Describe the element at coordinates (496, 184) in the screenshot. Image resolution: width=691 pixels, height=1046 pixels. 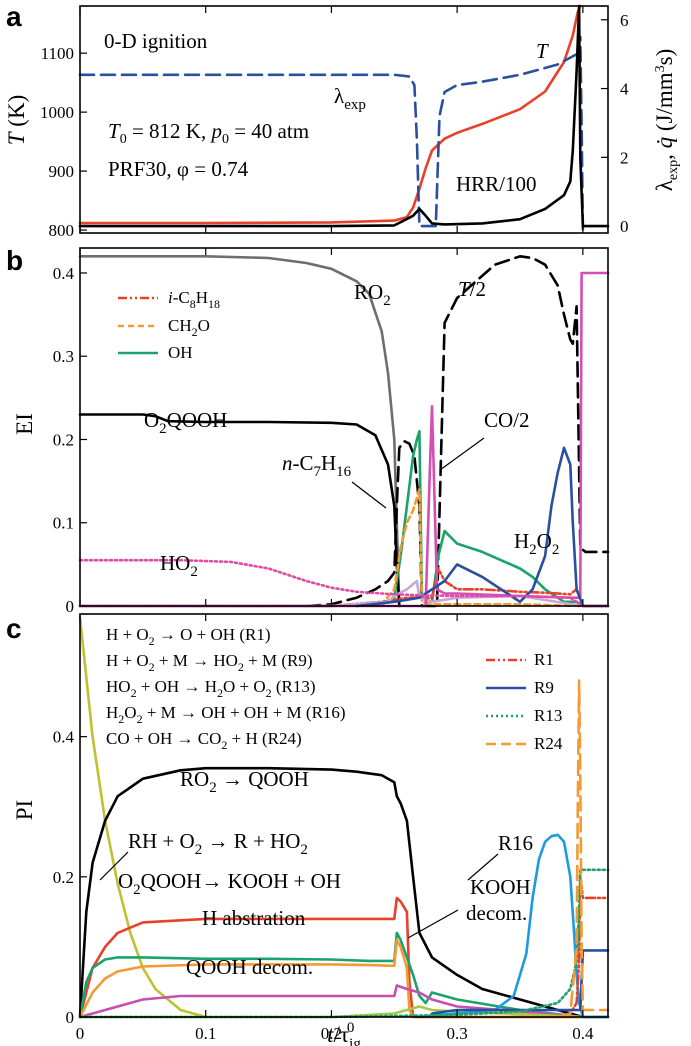
I see `annot-hrr: HRR/100` at that location.